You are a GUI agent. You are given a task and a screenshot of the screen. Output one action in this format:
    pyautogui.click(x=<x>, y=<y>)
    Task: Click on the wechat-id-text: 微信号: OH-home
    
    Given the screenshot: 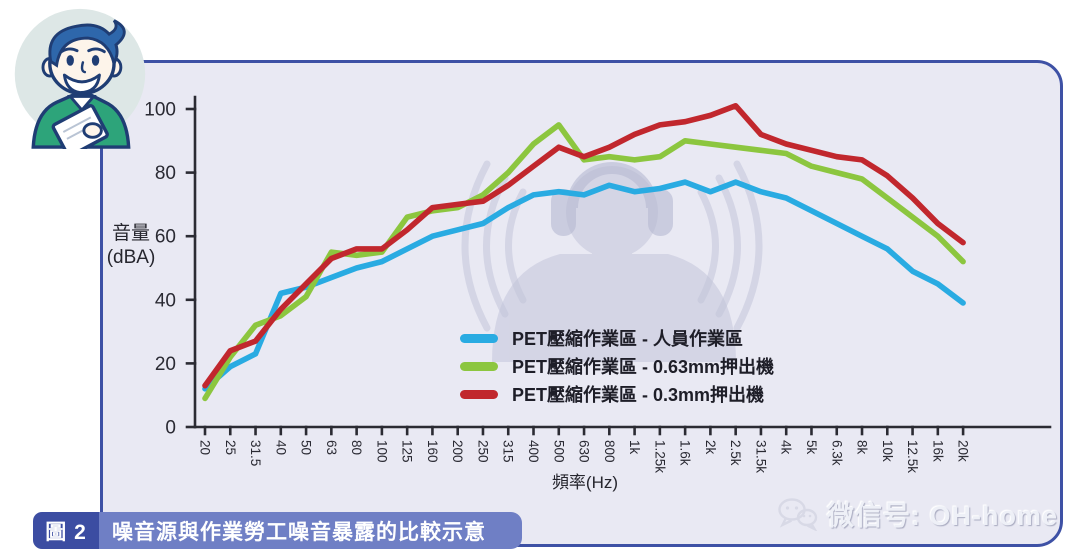 What is the action you would take?
    pyautogui.click(x=942, y=516)
    